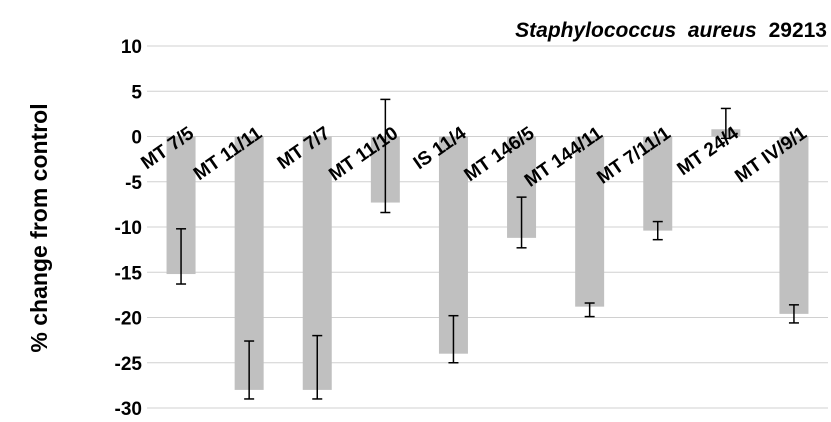 The image size is (831, 422). What do you see at coordinates (636, 30) in the screenshot?
I see `chart-title-organism: Staphylococcus aureus` at bounding box center [636, 30].